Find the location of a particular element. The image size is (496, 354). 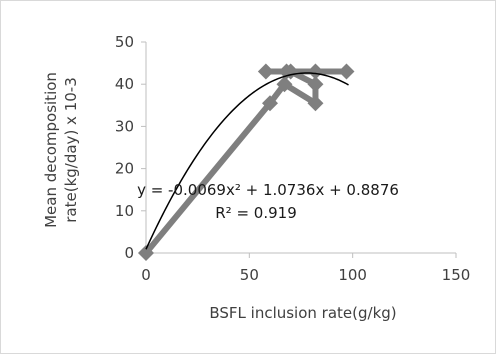

y-tick-label: 40 is located at coordinates (124, 84).